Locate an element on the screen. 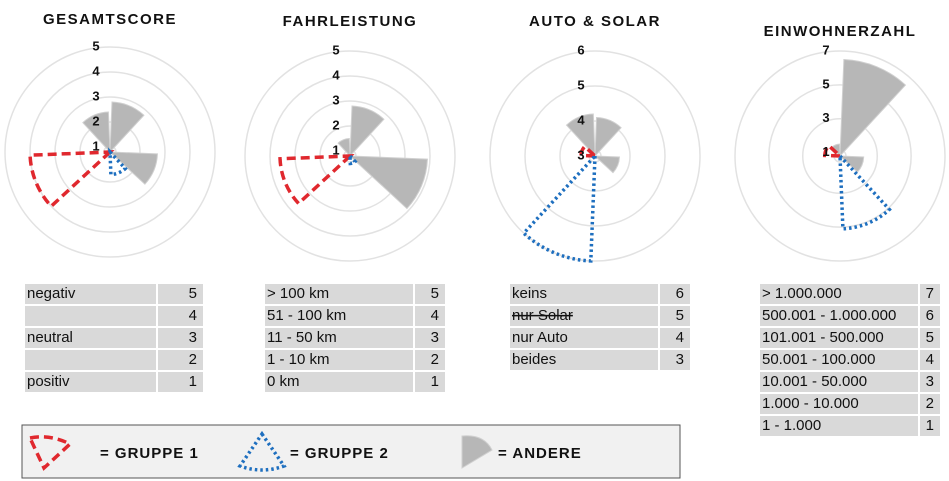 The height and width of the screenshot is (481, 949). legend-box is located at coordinates (351, 451).